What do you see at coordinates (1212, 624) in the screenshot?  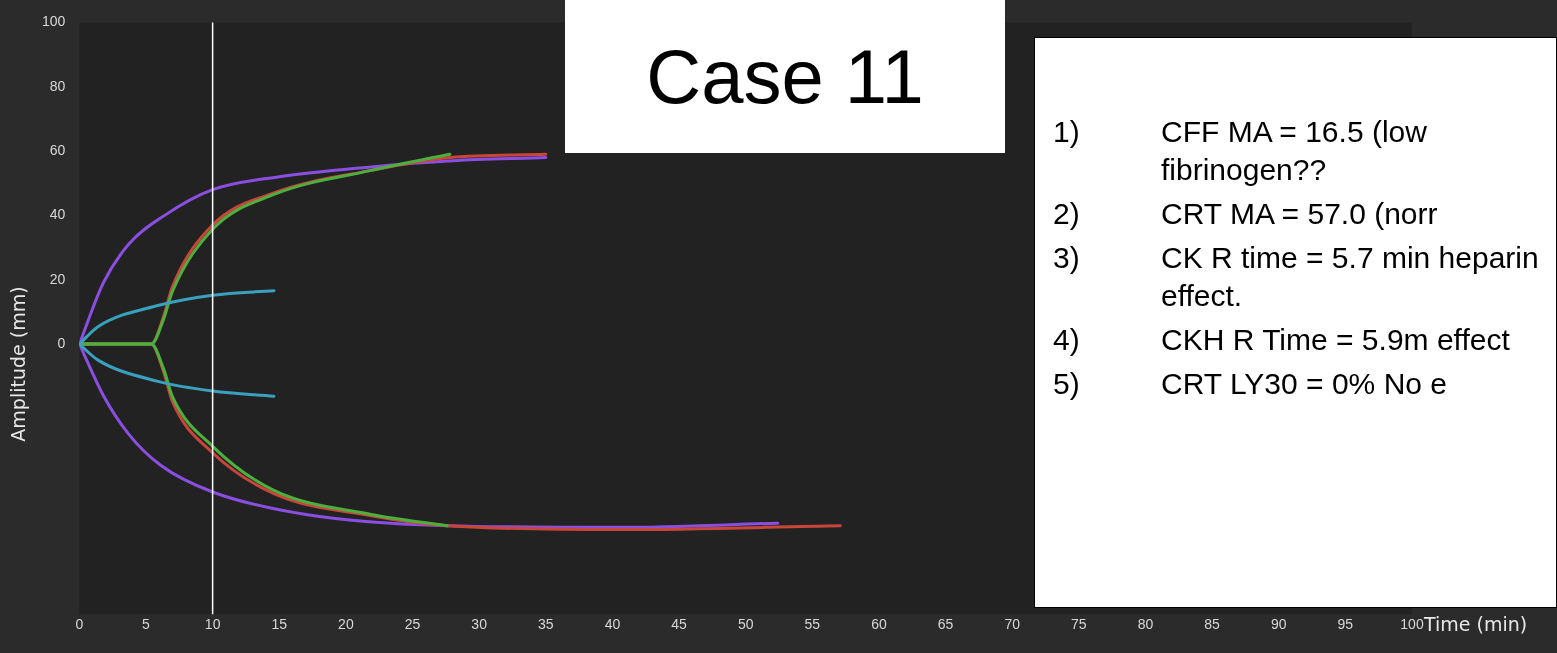 I see `x-tick-label: 85` at bounding box center [1212, 624].